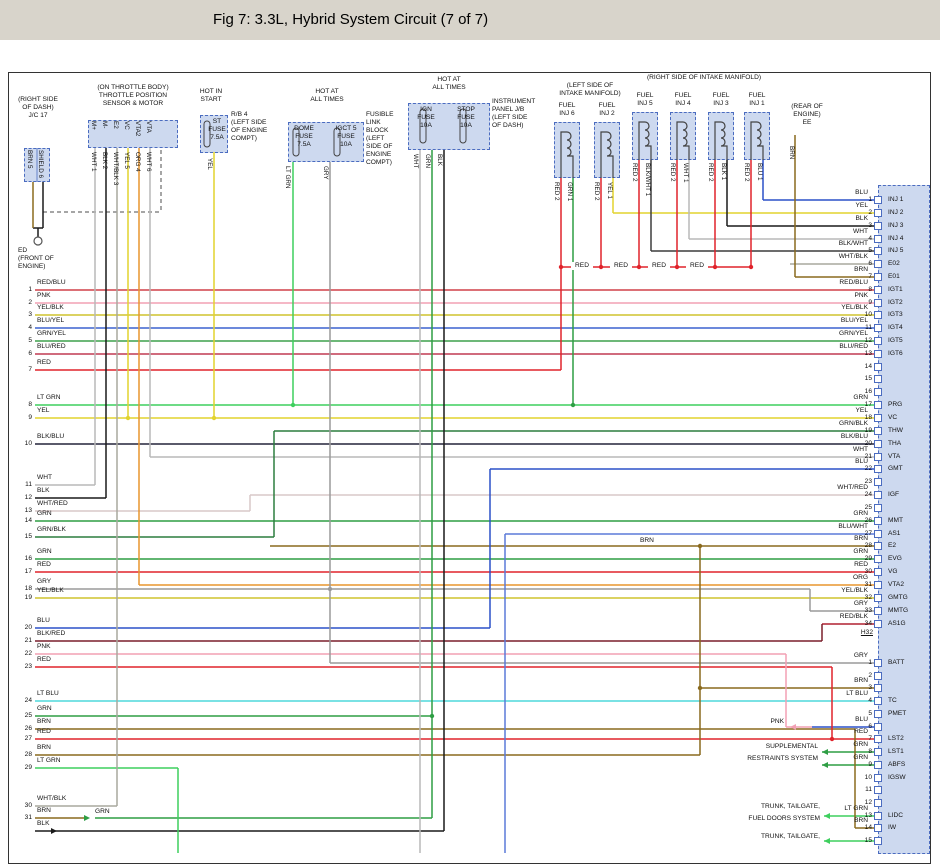 The height and width of the screenshot is (864, 940). I want to click on ecm-a-pin-name: INJ 5, so click(896, 250).